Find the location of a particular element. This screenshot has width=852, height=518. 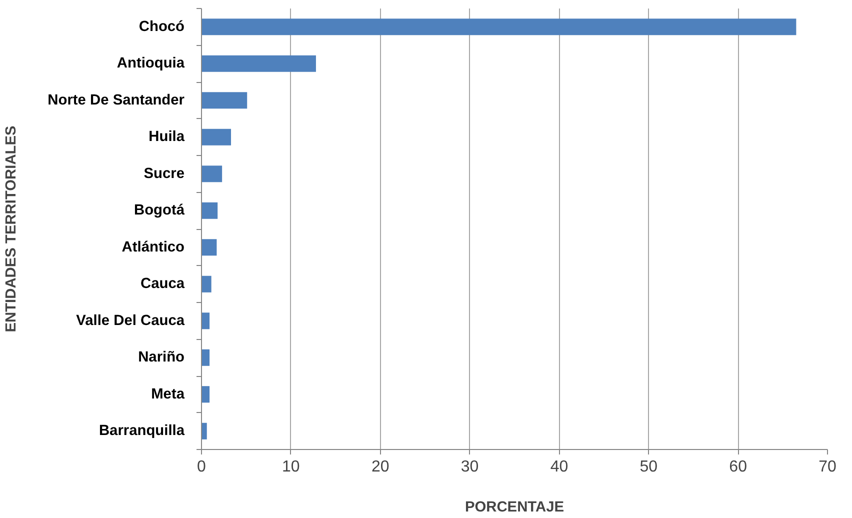

x-tick-label: 30 is located at coordinates (469, 467).